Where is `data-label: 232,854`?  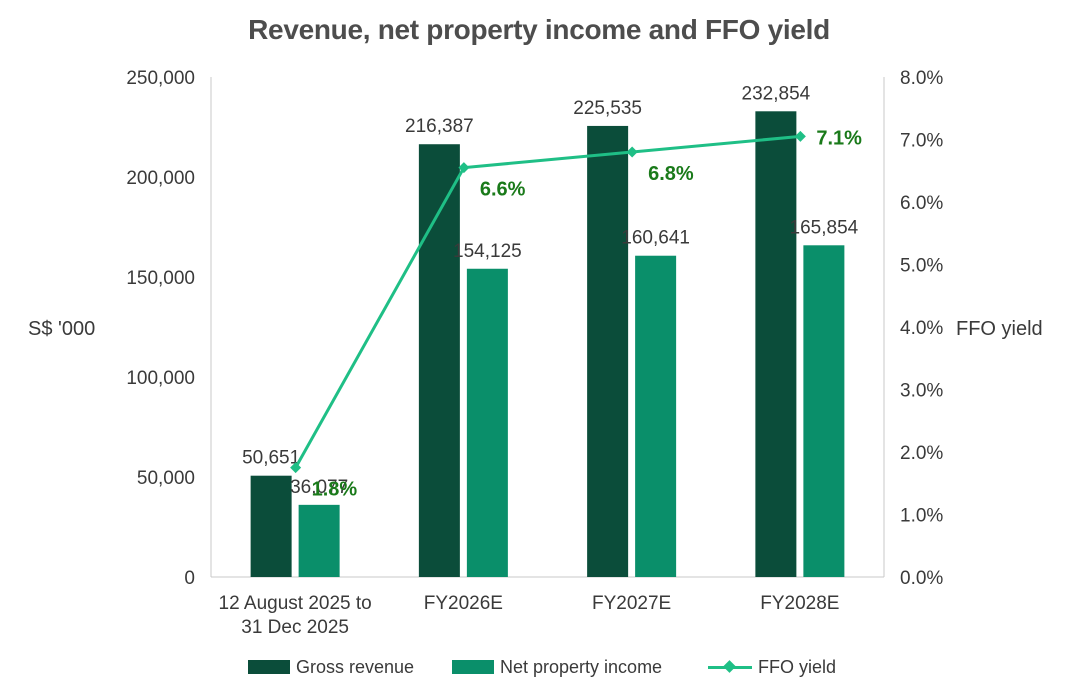
data-label: 232,854 is located at coordinates (776, 93).